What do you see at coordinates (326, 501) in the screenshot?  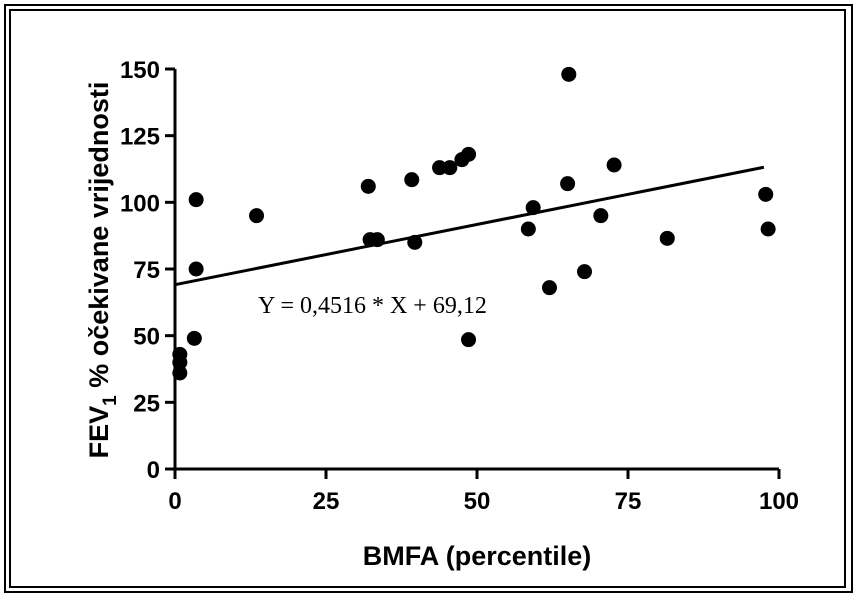 I see `x-tick-label: 25` at bounding box center [326, 501].